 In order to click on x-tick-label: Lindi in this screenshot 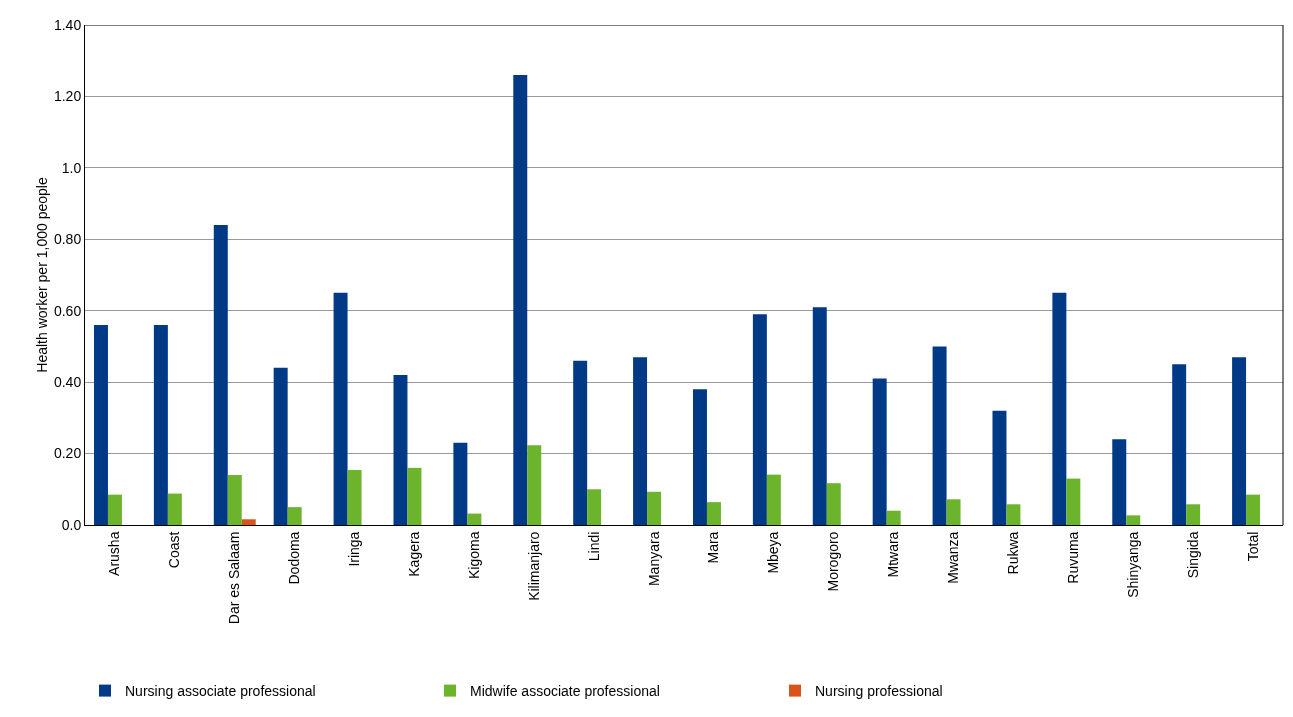, I will do `click(593, 546)`.